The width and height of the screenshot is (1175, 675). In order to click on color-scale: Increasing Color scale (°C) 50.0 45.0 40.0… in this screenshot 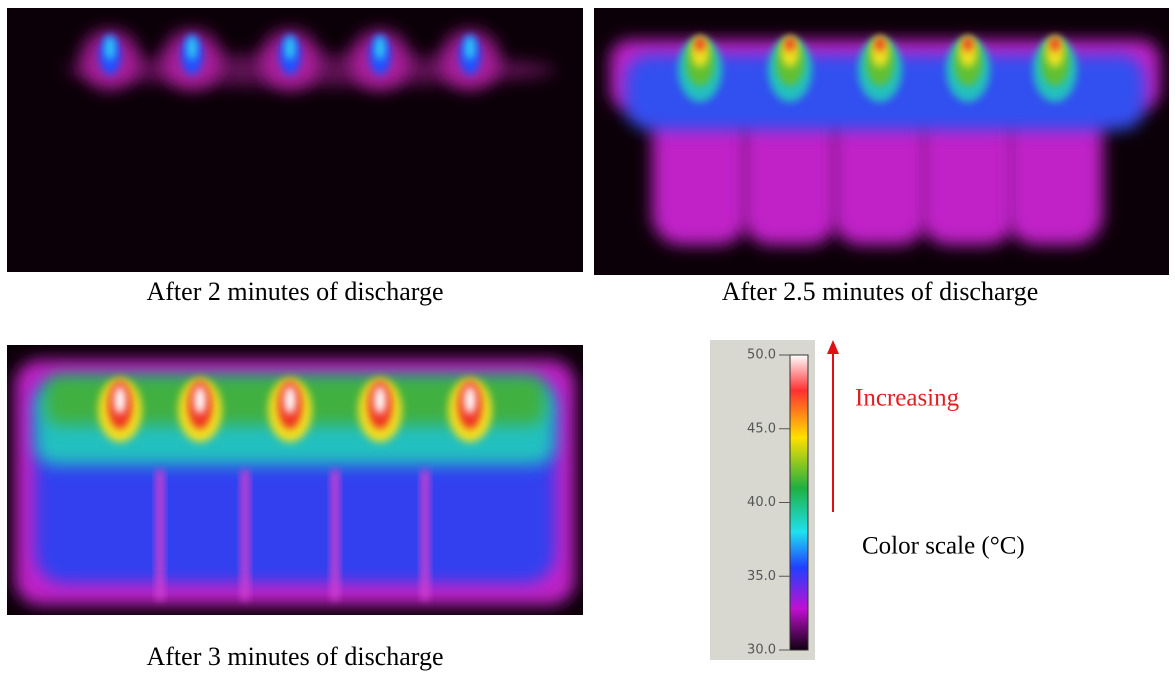, I will do `click(867, 500)`.